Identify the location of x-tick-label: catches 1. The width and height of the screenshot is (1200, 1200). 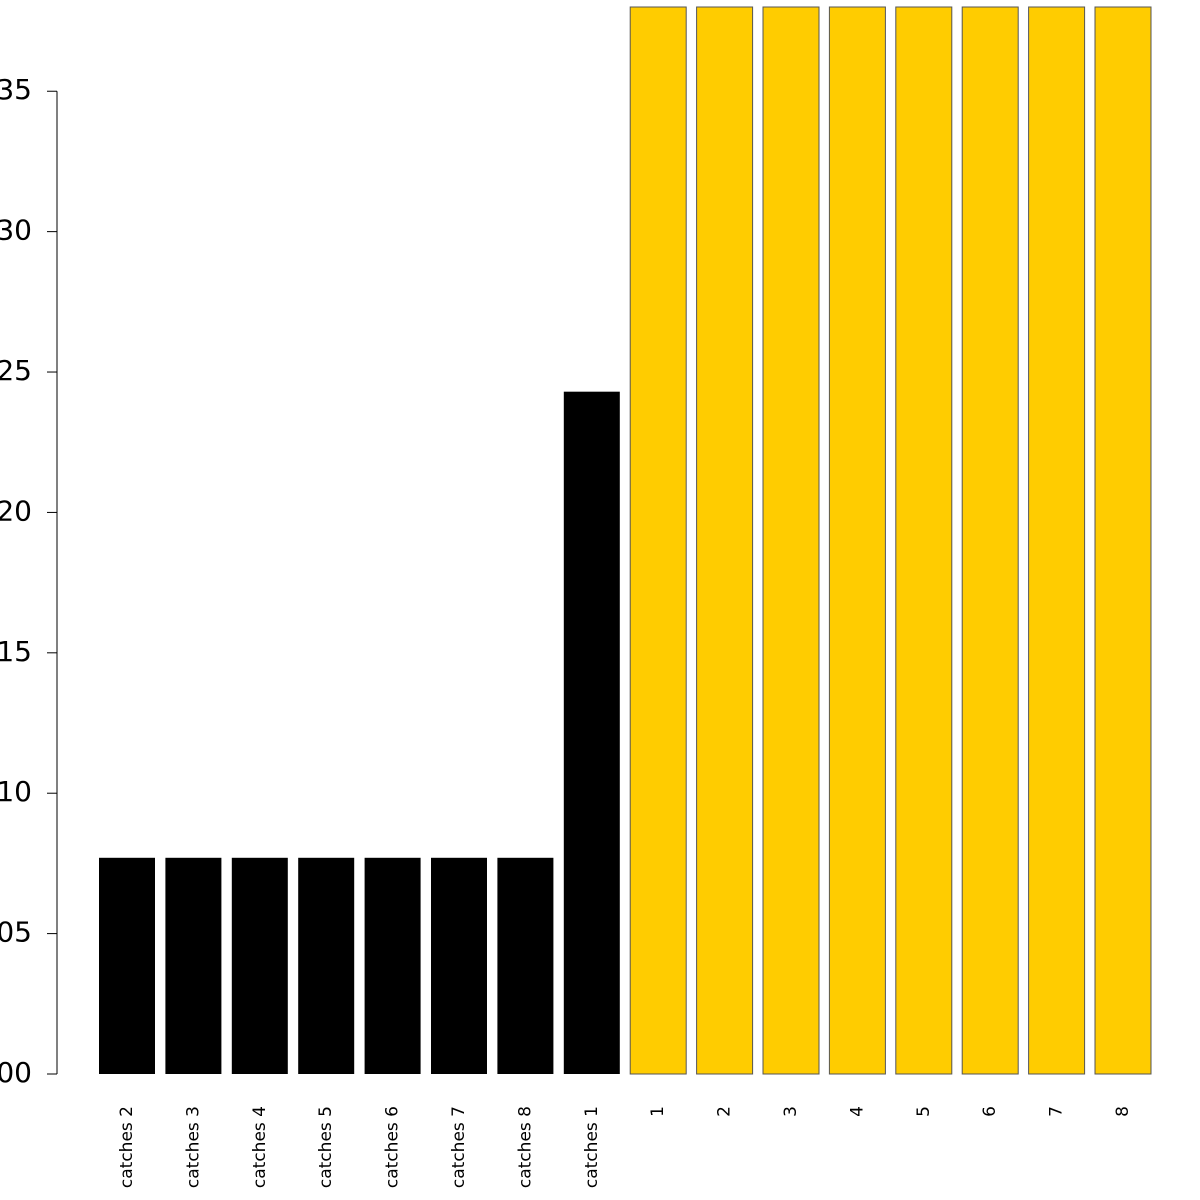
(592, 1147).